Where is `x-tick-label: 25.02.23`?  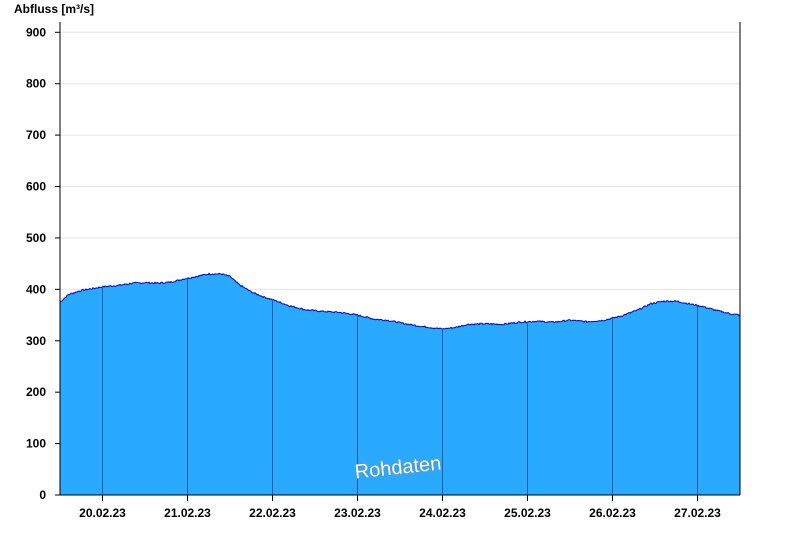
x-tick-label: 25.02.23 is located at coordinates (527, 513).